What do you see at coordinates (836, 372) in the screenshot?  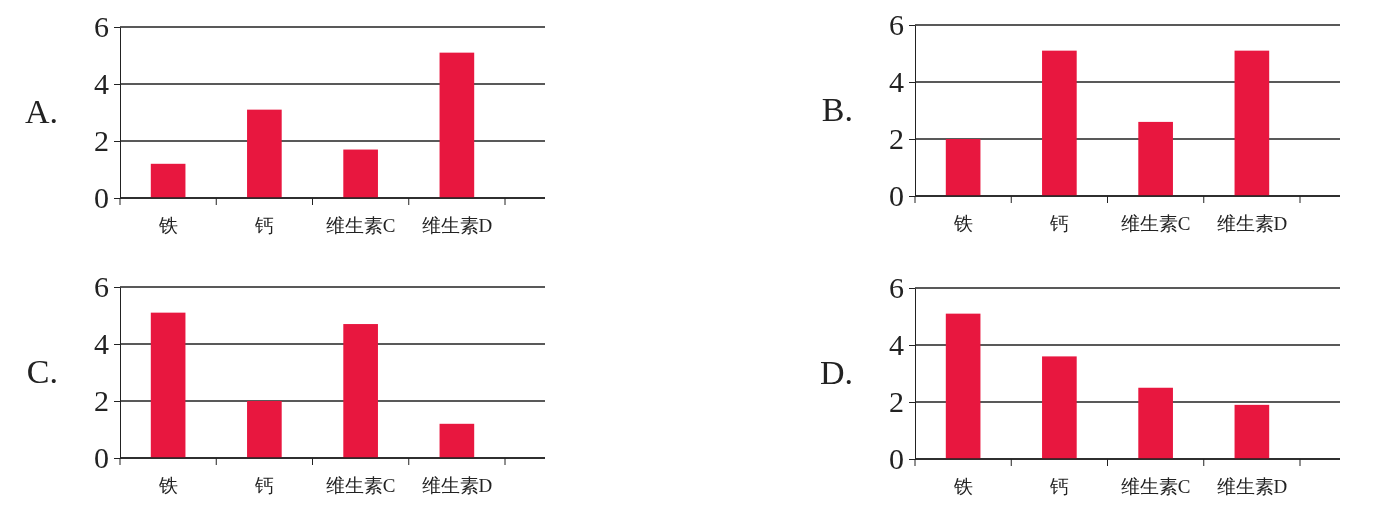 I see `text: D.` at bounding box center [836, 372].